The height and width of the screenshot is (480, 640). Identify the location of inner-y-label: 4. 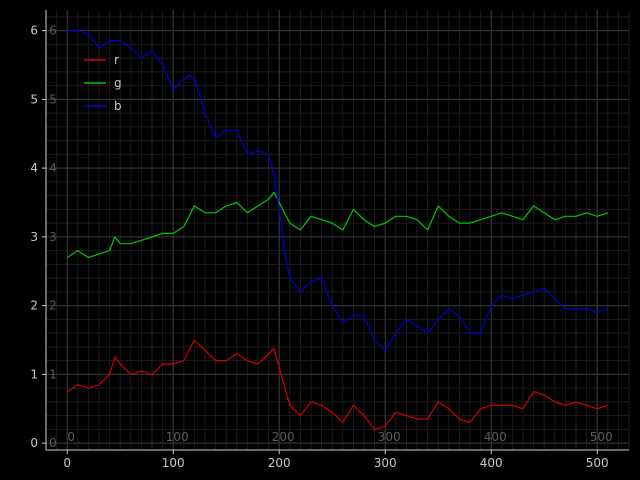
(53, 168).